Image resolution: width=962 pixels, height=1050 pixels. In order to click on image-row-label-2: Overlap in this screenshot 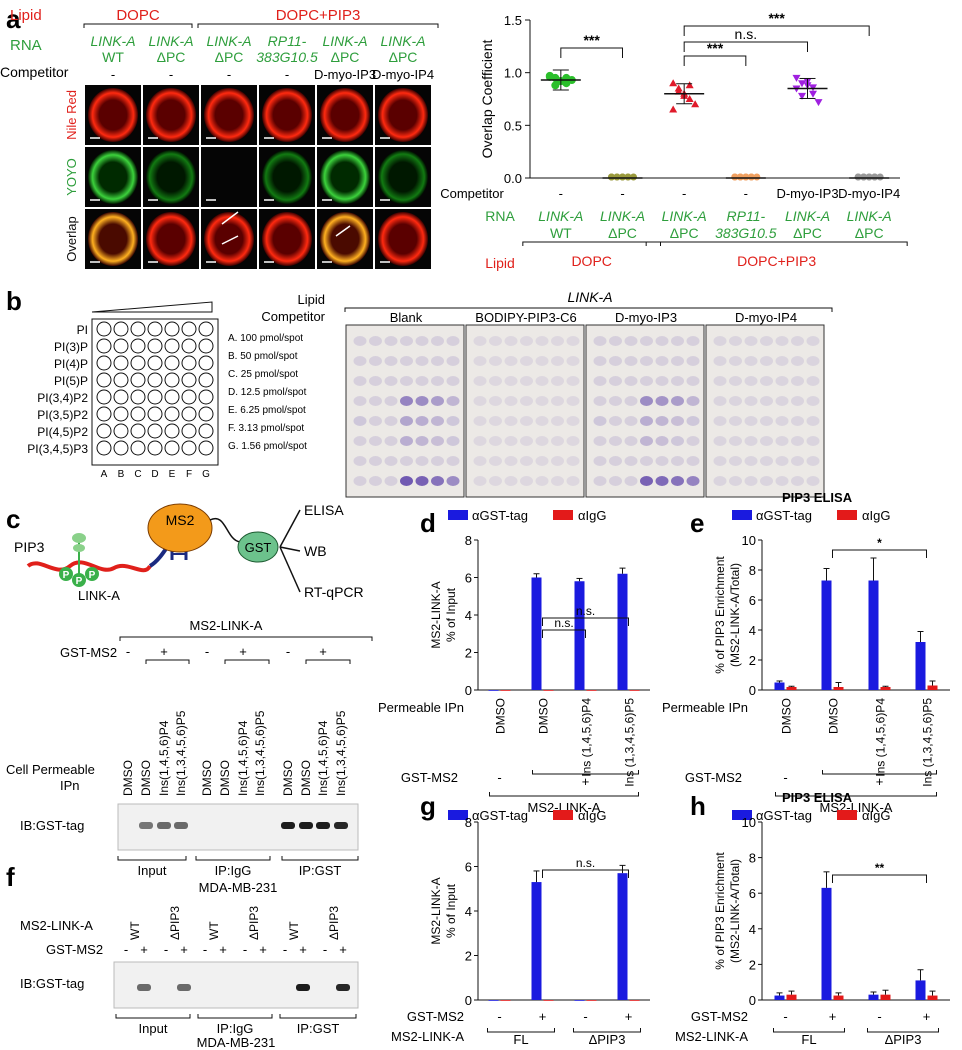, I will do `click(71, 239)`.